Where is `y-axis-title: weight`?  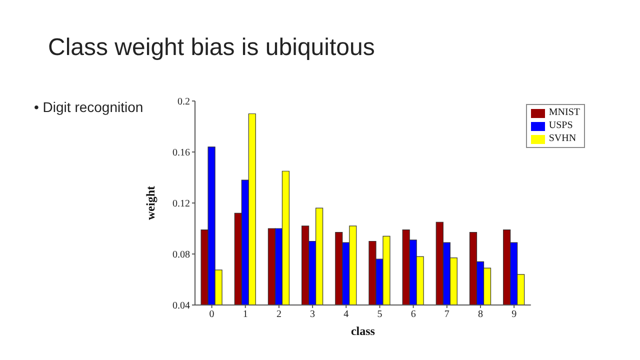
y-axis-title: weight is located at coordinates (150, 203).